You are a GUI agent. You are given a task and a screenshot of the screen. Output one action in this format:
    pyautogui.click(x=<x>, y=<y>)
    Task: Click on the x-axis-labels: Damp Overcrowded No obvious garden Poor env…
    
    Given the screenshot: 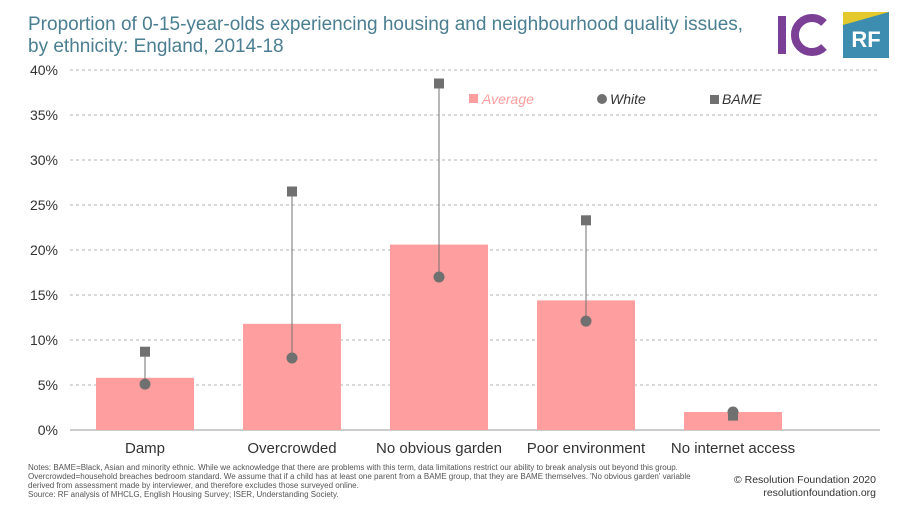 What is the action you would take?
    pyautogui.click(x=460, y=448)
    